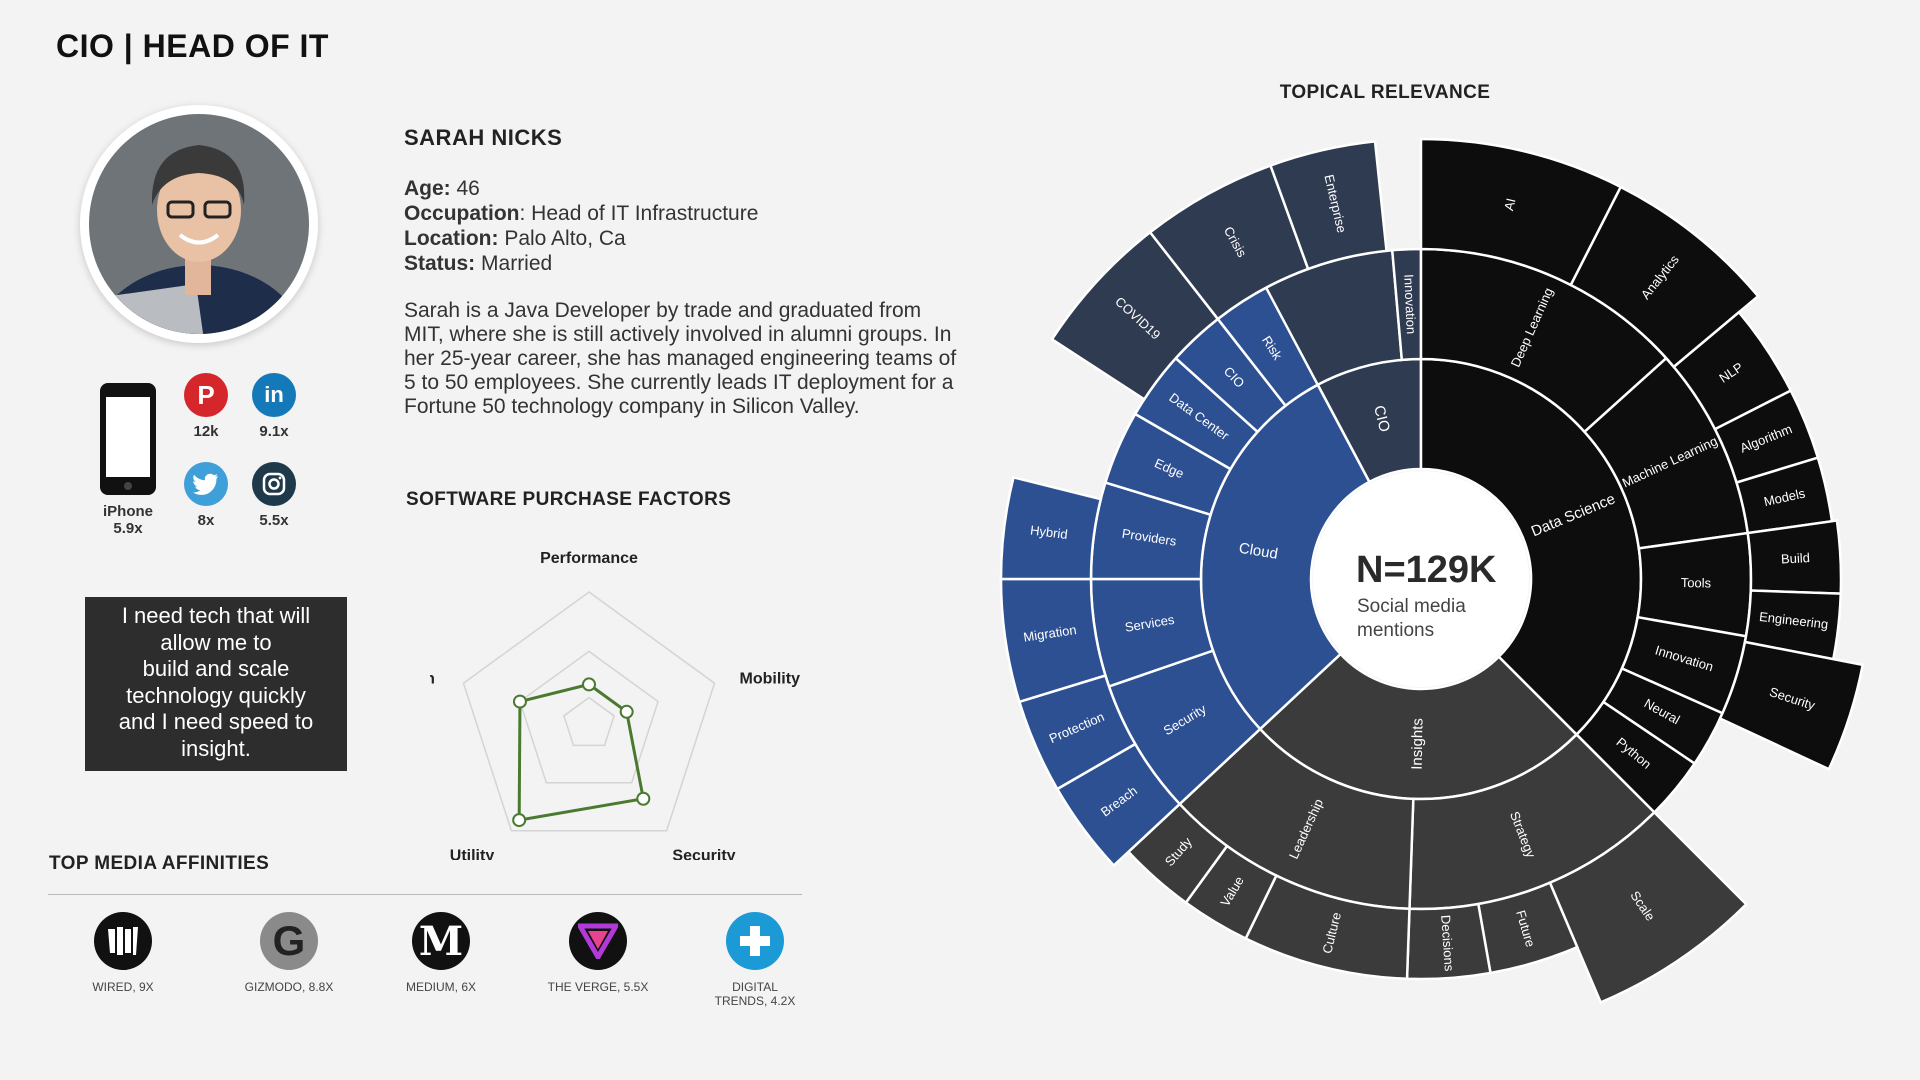  I want to click on sunburst-center, so click(1421, 579).